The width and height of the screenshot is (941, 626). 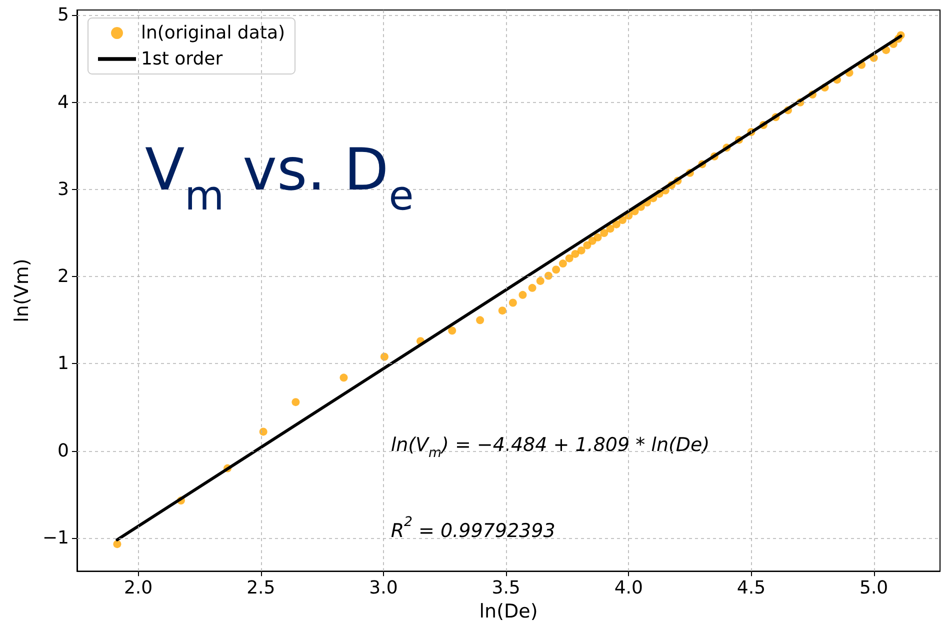 What do you see at coordinates (22, 290) in the screenshot?
I see `y-axis-title: ln(Vm)` at bounding box center [22, 290].